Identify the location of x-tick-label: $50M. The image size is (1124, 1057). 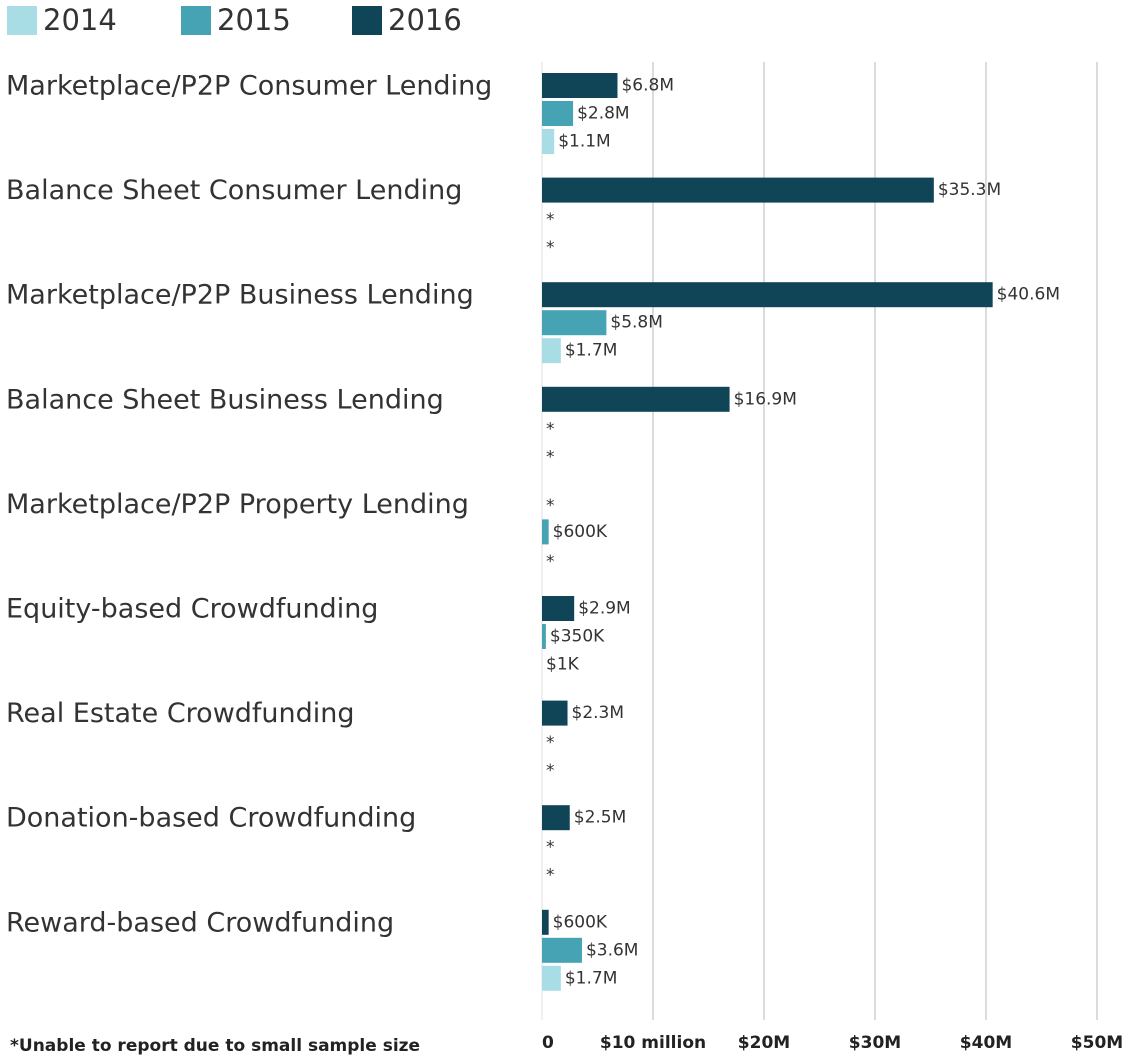
(1097, 1043).